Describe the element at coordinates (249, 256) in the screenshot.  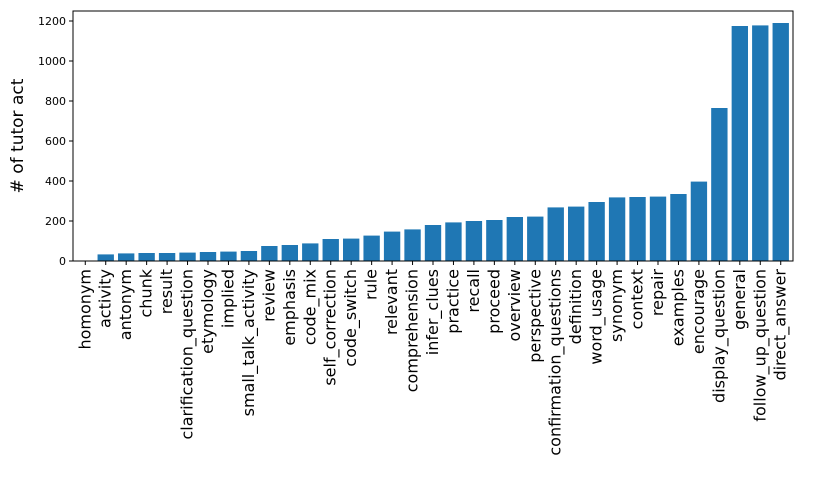
I see `bar-small_talk_activity` at that location.